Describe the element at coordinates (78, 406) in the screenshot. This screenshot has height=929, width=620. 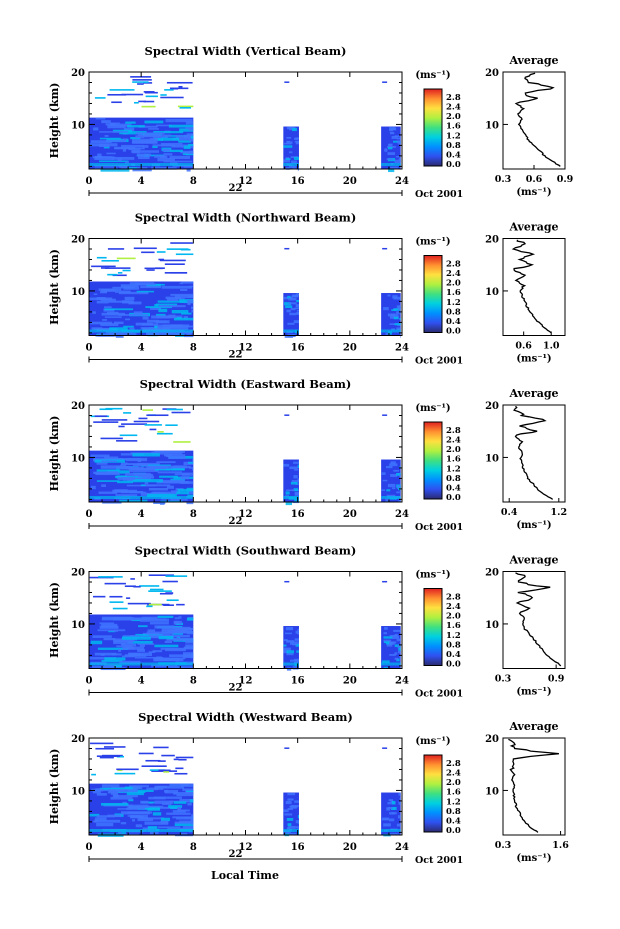
I see `y-tick-label: 20` at that location.